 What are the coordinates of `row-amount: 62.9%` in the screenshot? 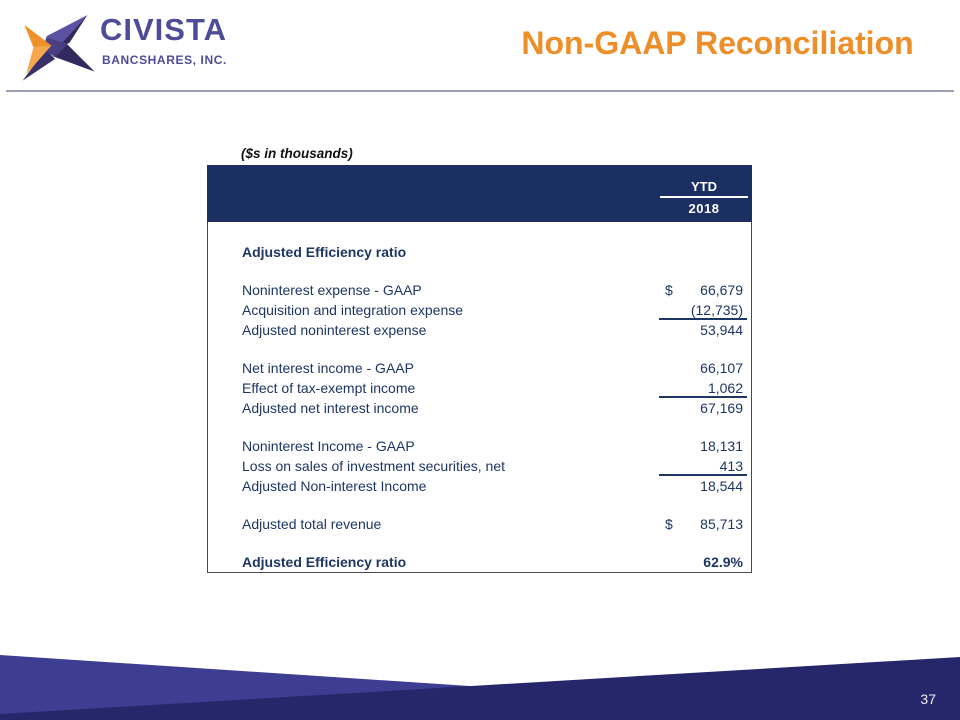 It's located at (703, 562).